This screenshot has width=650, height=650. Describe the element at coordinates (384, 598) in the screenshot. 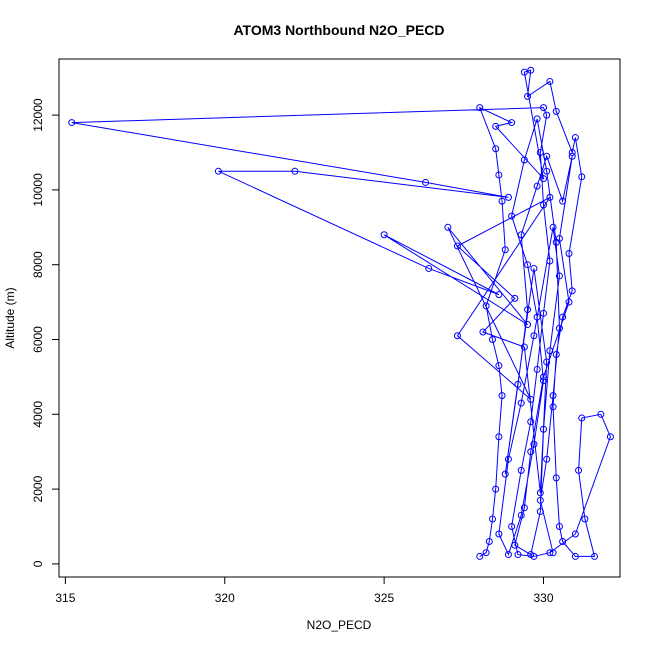

I see `x-tick-label: 325` at that location.